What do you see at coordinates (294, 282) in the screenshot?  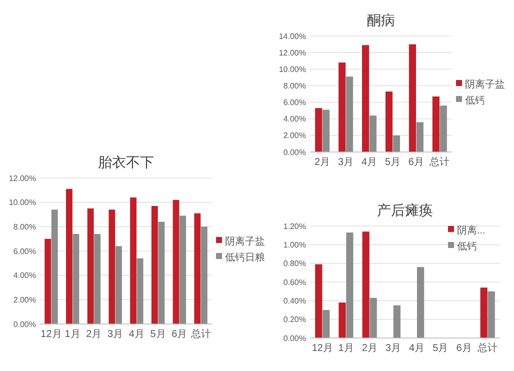 I see `y-tick-label: 0.60%` at bounding box center [294, 282].